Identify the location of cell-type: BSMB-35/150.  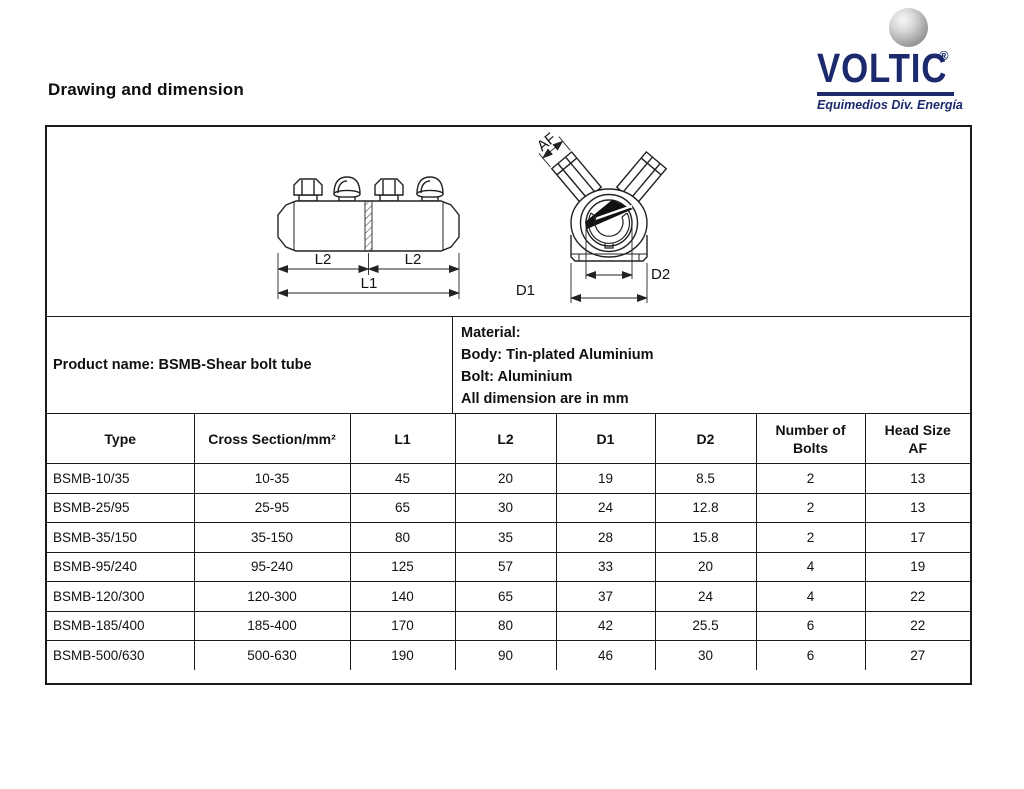
(121, 537).